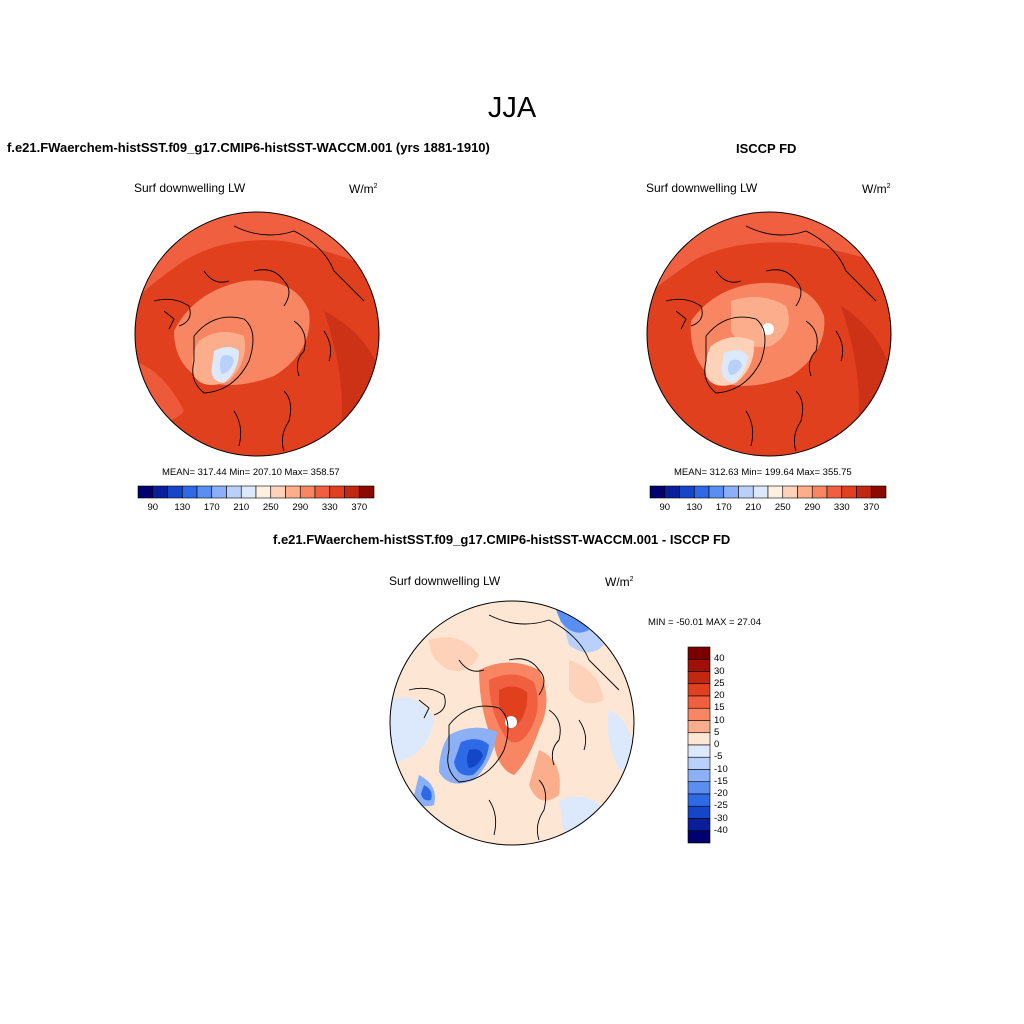 This screenshot has height=1024, width=1024. Describe the element at coordinates (702, 188) in the screenshot. I see `obs-variable-label: Surf downwelling LW` at that location.